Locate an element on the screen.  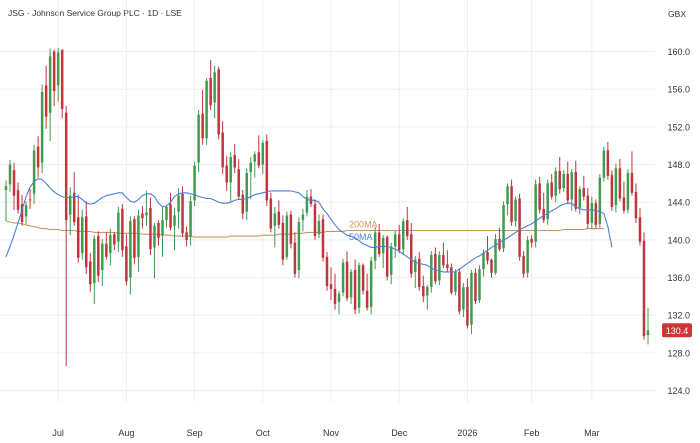
y-tick-label: 128.0 is located at coordinates (678, 353).